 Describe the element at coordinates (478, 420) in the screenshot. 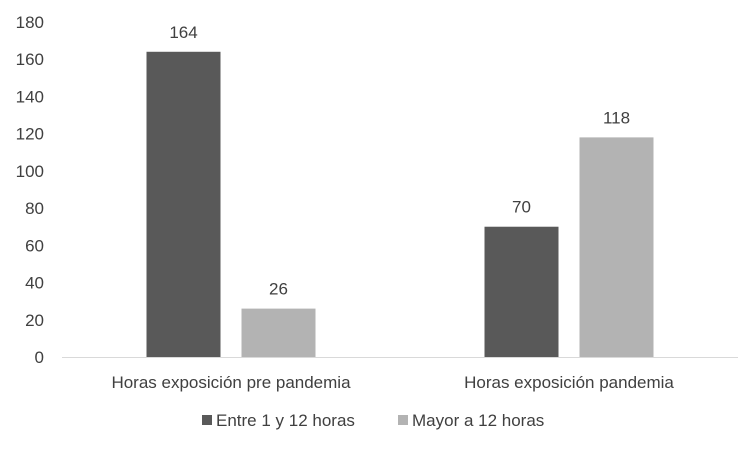

I see `legend-label: Mayor a 12 horas` at that location.